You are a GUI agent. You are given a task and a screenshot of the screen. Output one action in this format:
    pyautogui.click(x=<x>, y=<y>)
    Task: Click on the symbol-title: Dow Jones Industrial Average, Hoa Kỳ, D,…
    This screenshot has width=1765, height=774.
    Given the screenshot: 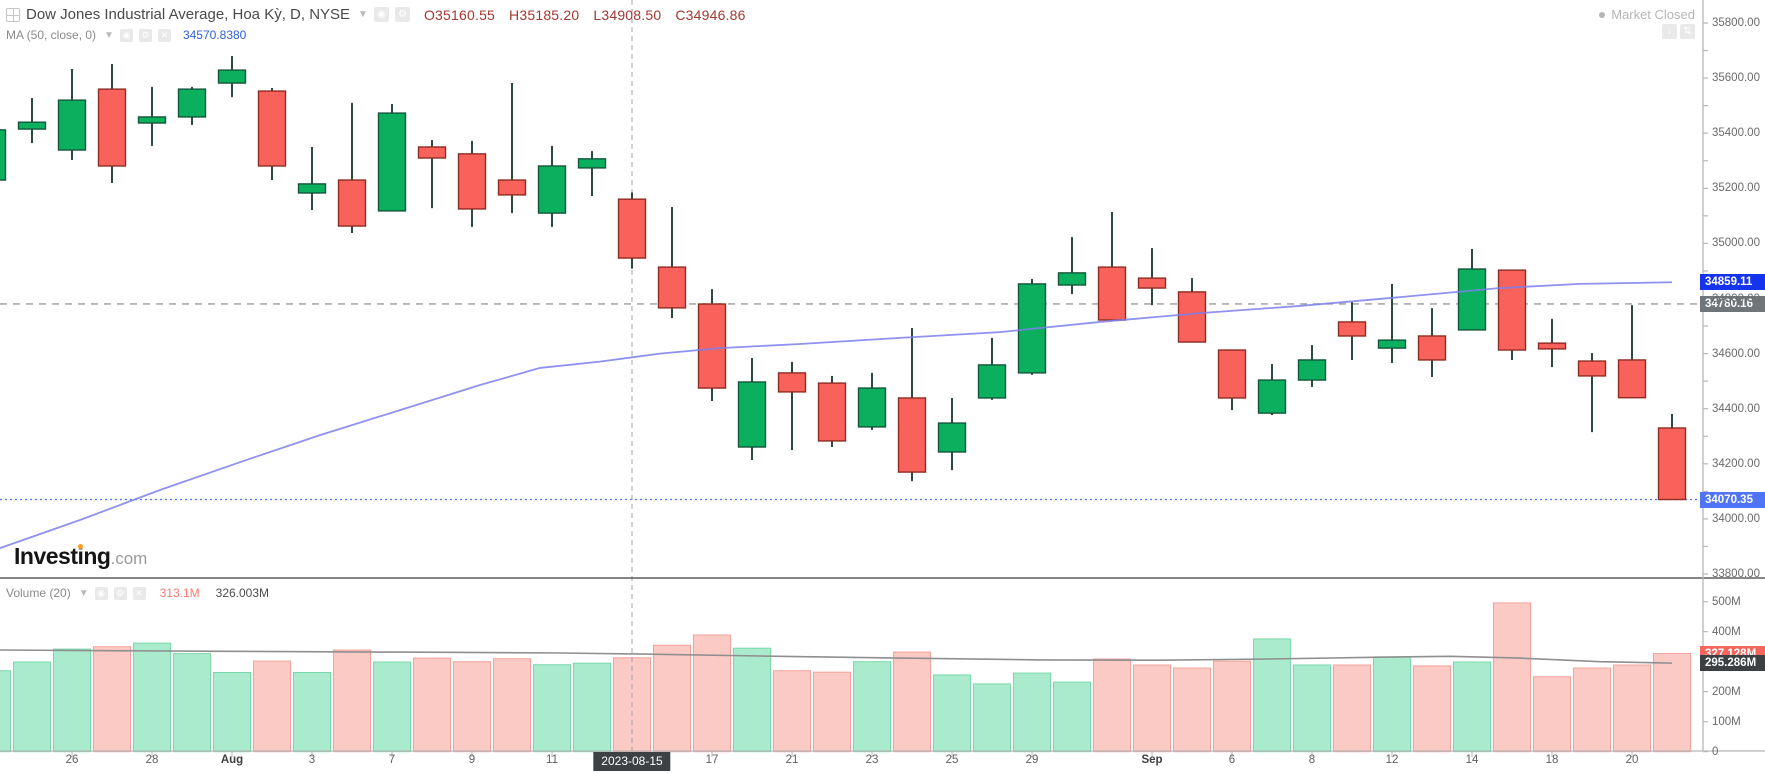 What is the action you would take?
    pyautogui.click(x=188, y=14)
    